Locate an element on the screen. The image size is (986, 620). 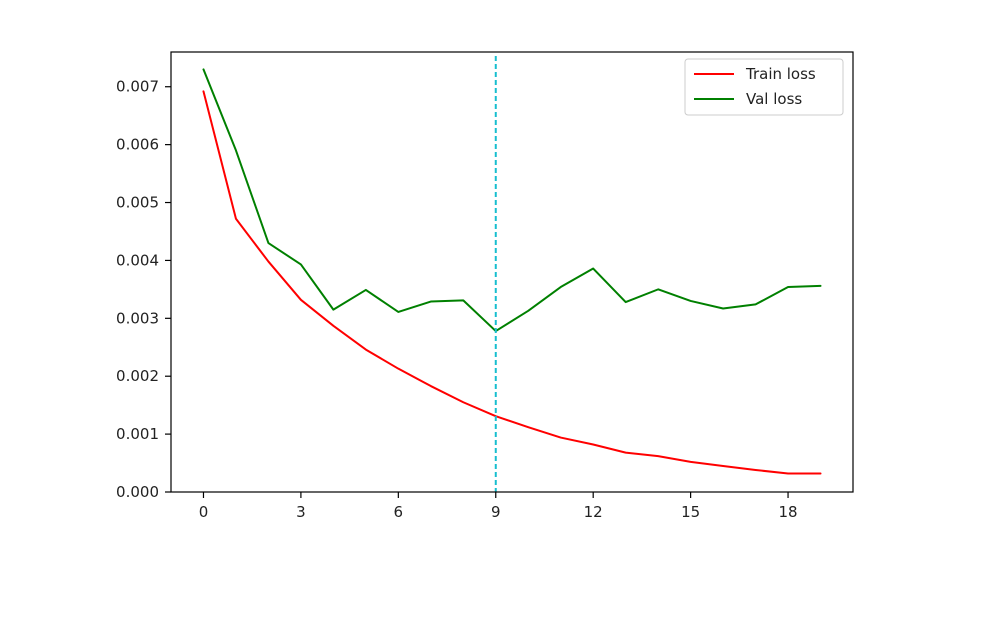
y-tick-label: 0.005 is located at coordinates (137, 203).